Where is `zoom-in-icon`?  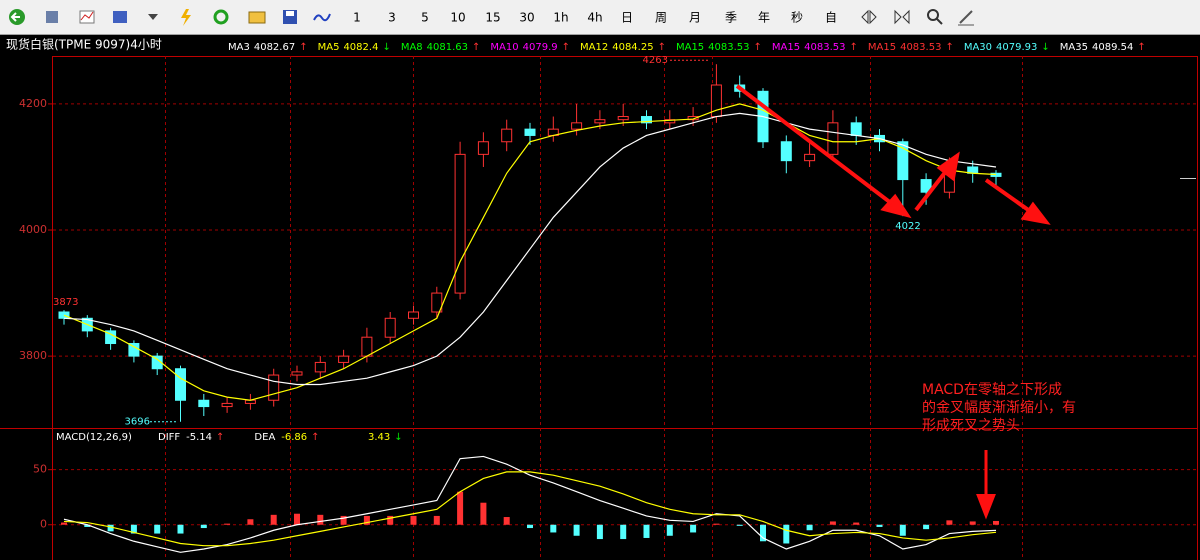 zoom-in-icon is located at coordinates (902, 17).